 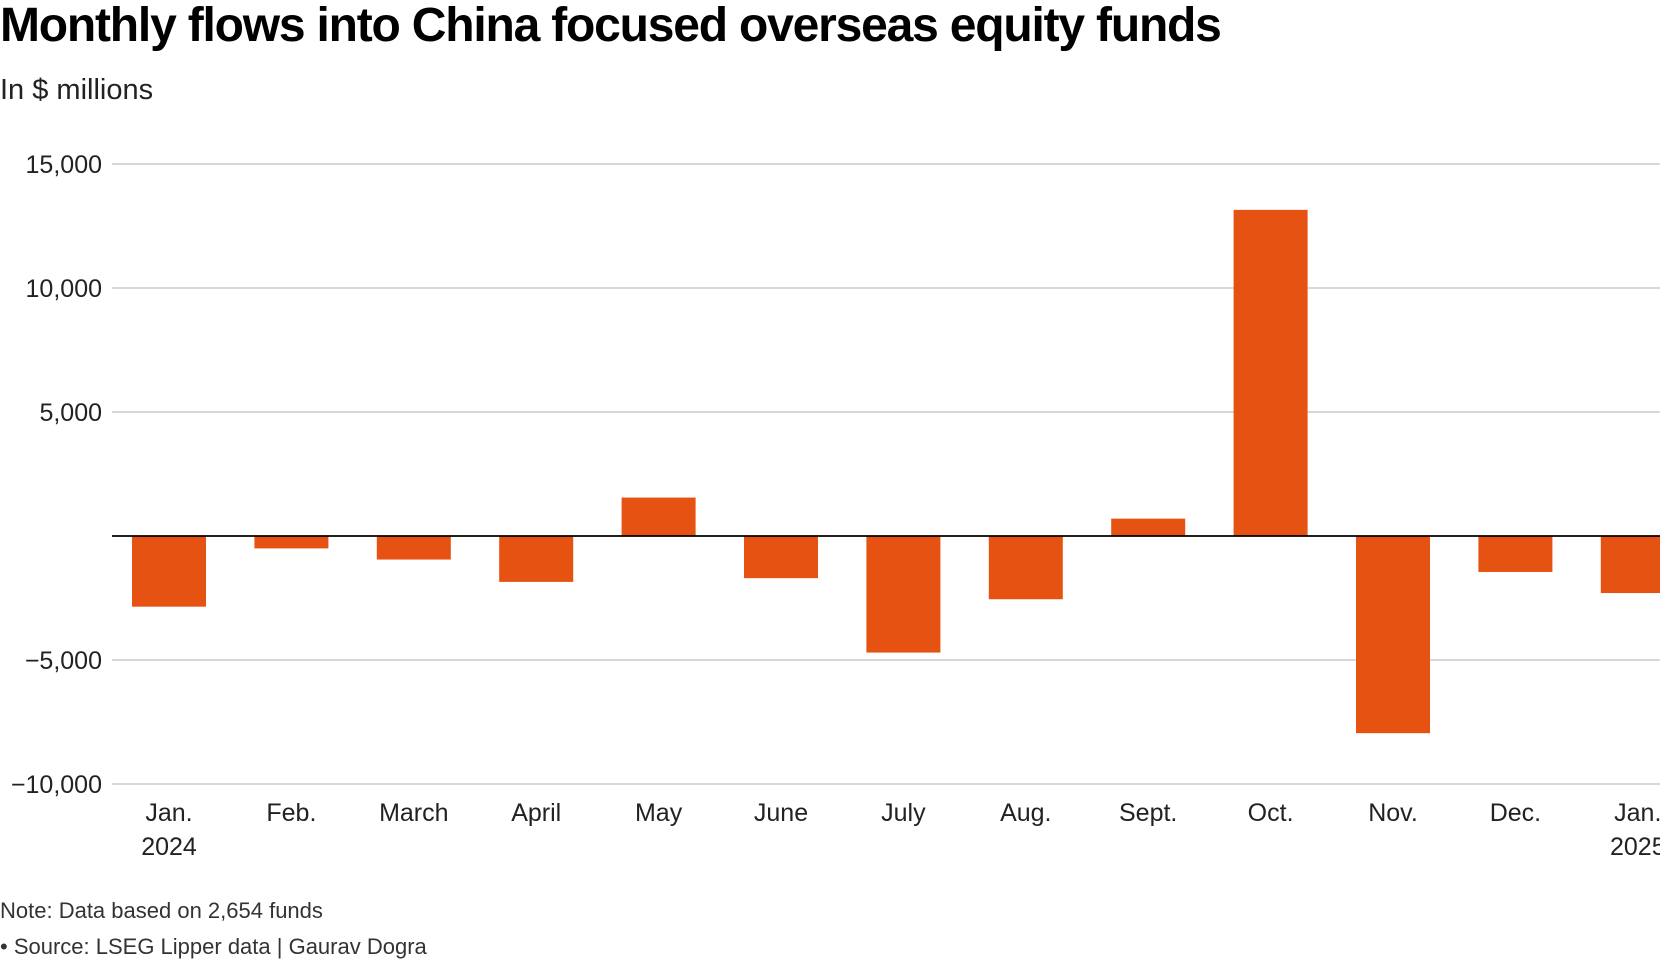 I want to click on x-tick-label: Nov., so click(x=1393, y=813).